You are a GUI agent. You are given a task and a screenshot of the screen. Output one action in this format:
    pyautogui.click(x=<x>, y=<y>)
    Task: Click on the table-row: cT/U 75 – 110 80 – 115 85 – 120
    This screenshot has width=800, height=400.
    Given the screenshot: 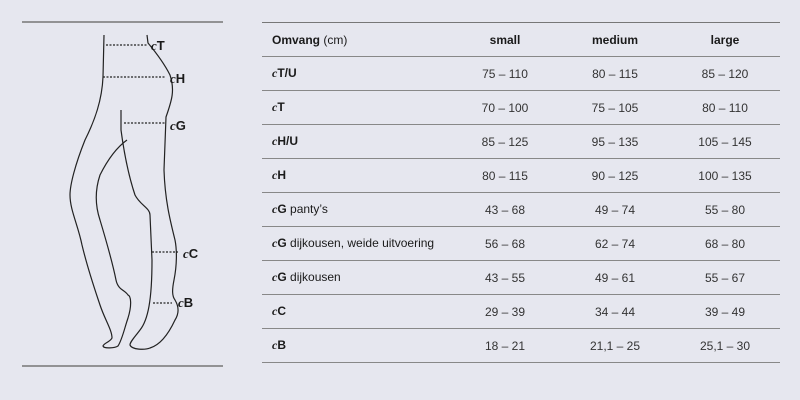 What is the action you would take?
    pyautogui.click(x=521, y=74)
    